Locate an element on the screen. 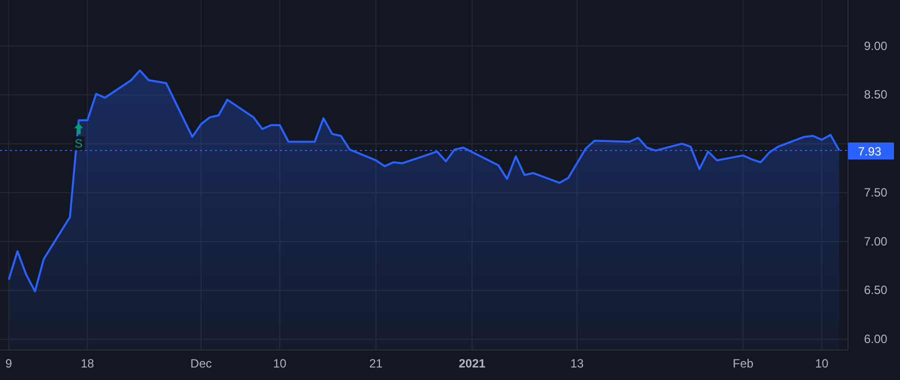 The width and height of the screenshot is (900, 380). x-tick-label: 2021 is located at coordinates (472, 363).